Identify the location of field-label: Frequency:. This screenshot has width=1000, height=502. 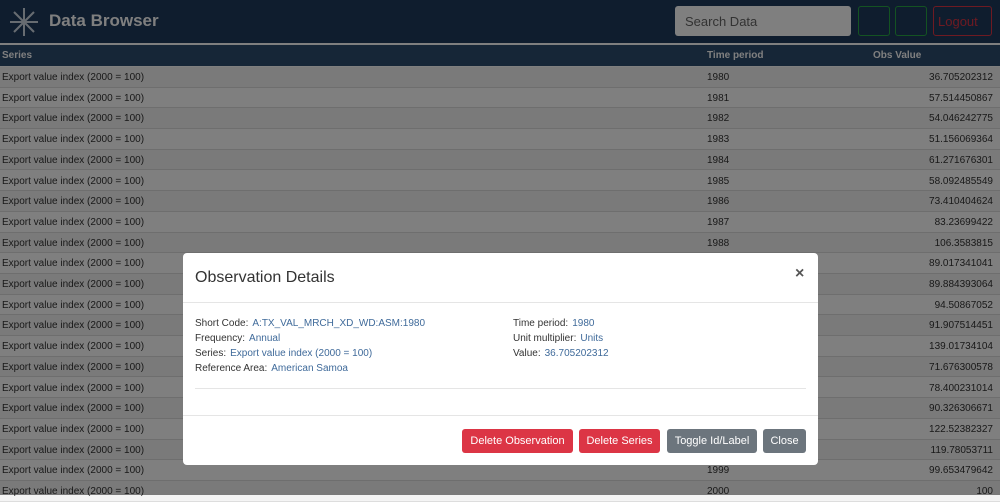
(220, 338).